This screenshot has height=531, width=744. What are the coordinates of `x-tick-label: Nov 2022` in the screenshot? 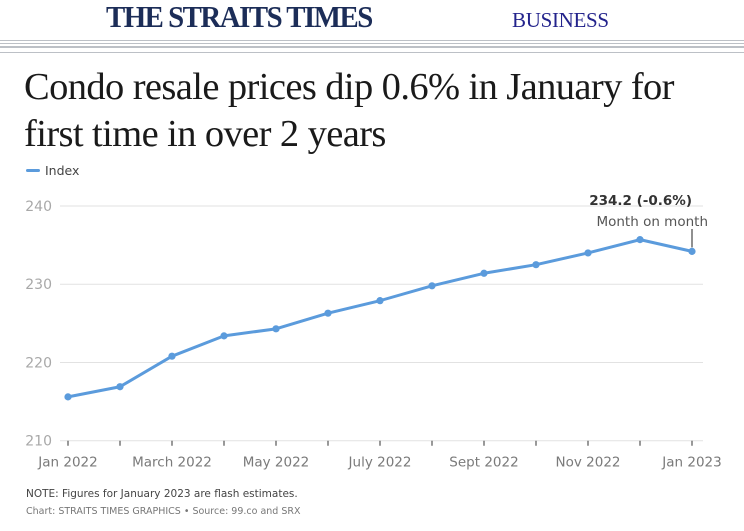 It's located at (588, 463).